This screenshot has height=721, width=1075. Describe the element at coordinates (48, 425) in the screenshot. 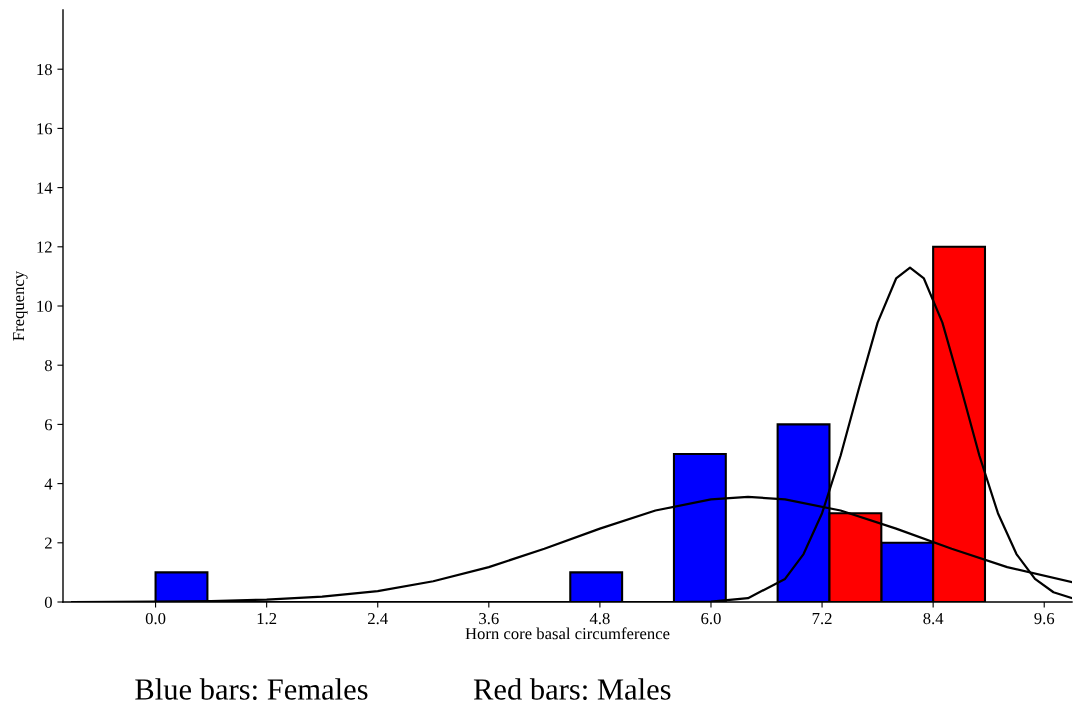

I see `y-tick-label: 6` at that location.